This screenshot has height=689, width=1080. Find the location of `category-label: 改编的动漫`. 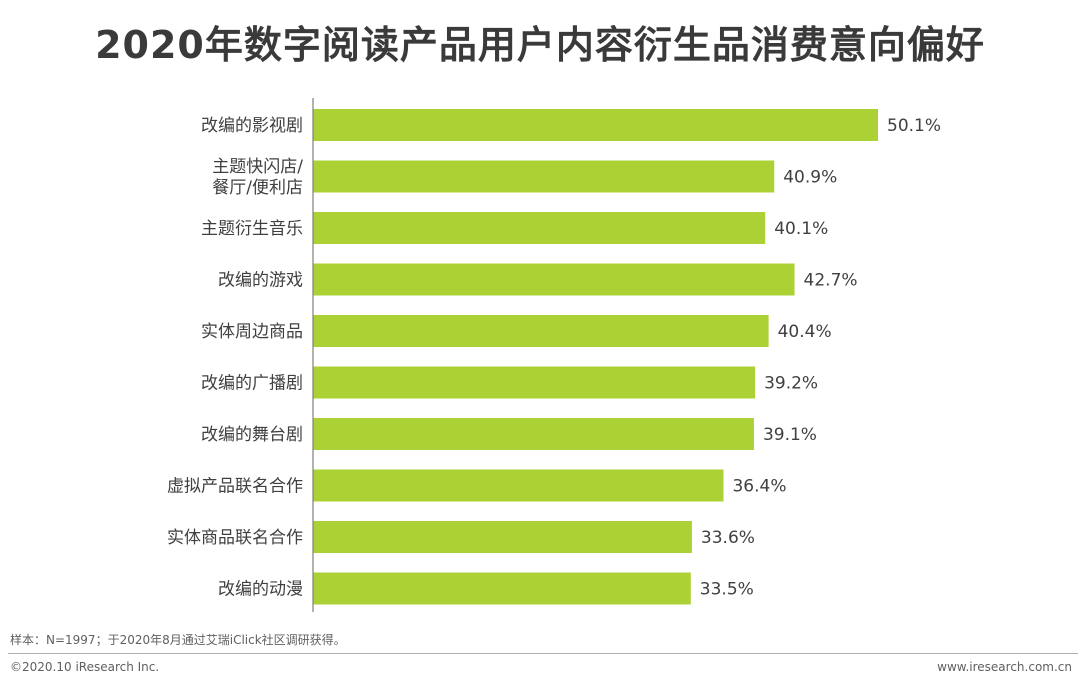

category-label: 改编的动漫 is located at coordinates (260, 590).